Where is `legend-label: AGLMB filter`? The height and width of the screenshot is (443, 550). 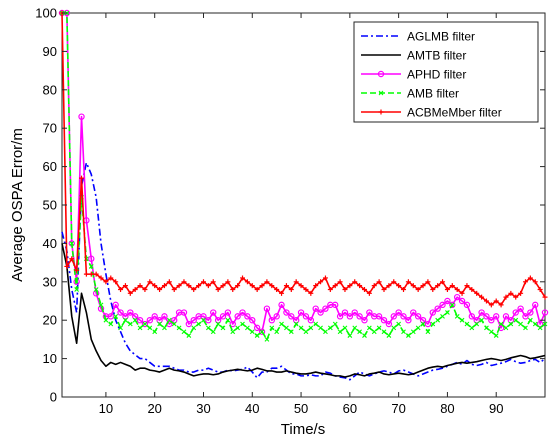
legend-label: AGLMB filter is located at coordinates (441, 37).